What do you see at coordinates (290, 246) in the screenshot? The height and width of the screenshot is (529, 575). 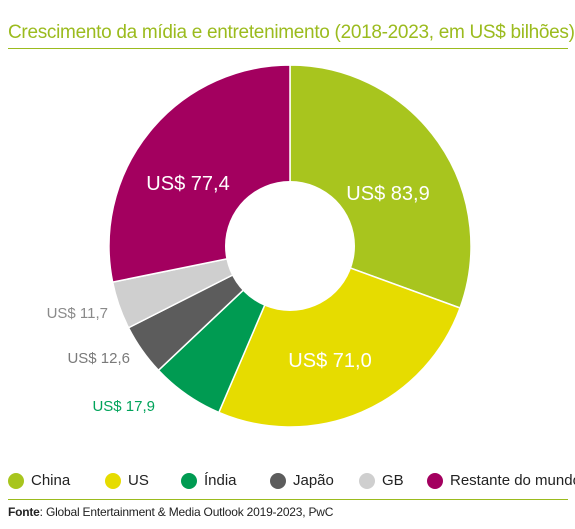 I see `donut-hole` at bounding box center [290, 246].